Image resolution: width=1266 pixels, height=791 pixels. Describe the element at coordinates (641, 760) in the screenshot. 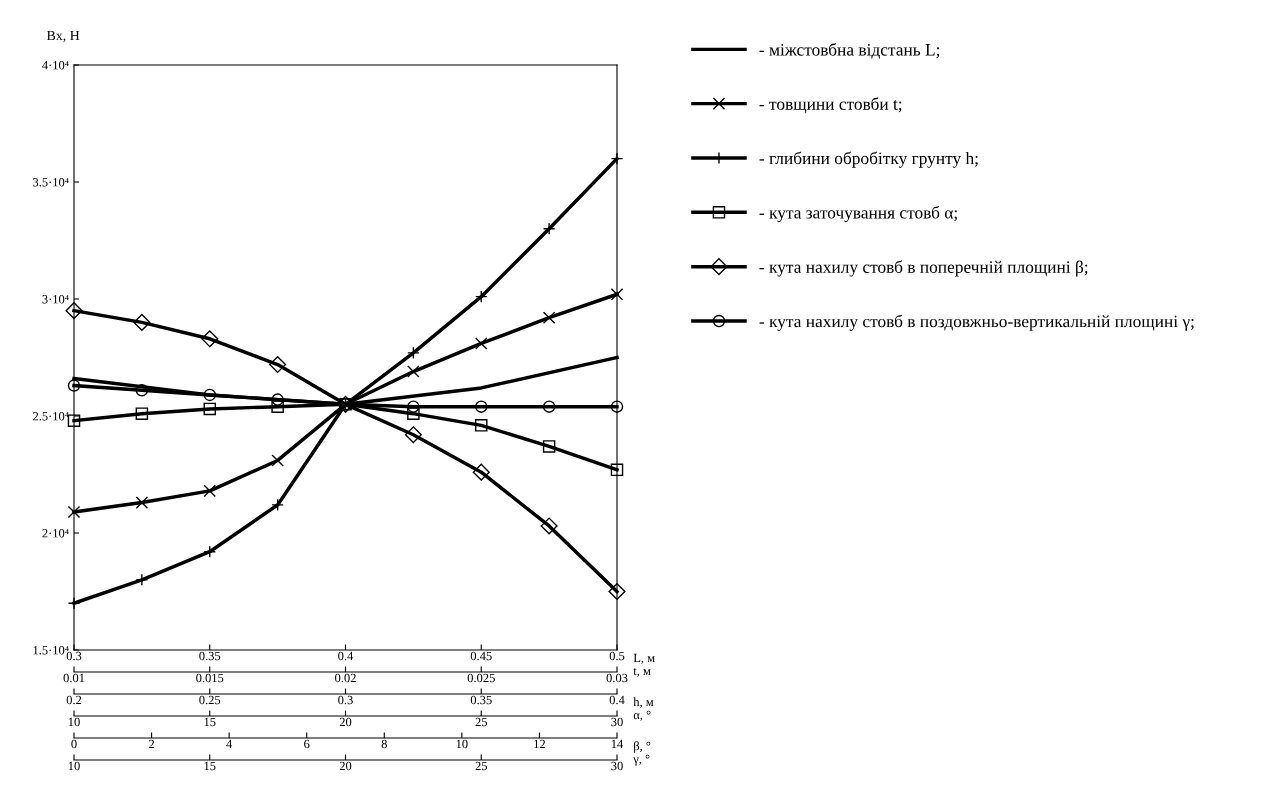

I see `x2-axis-title: γ, °` at that location.